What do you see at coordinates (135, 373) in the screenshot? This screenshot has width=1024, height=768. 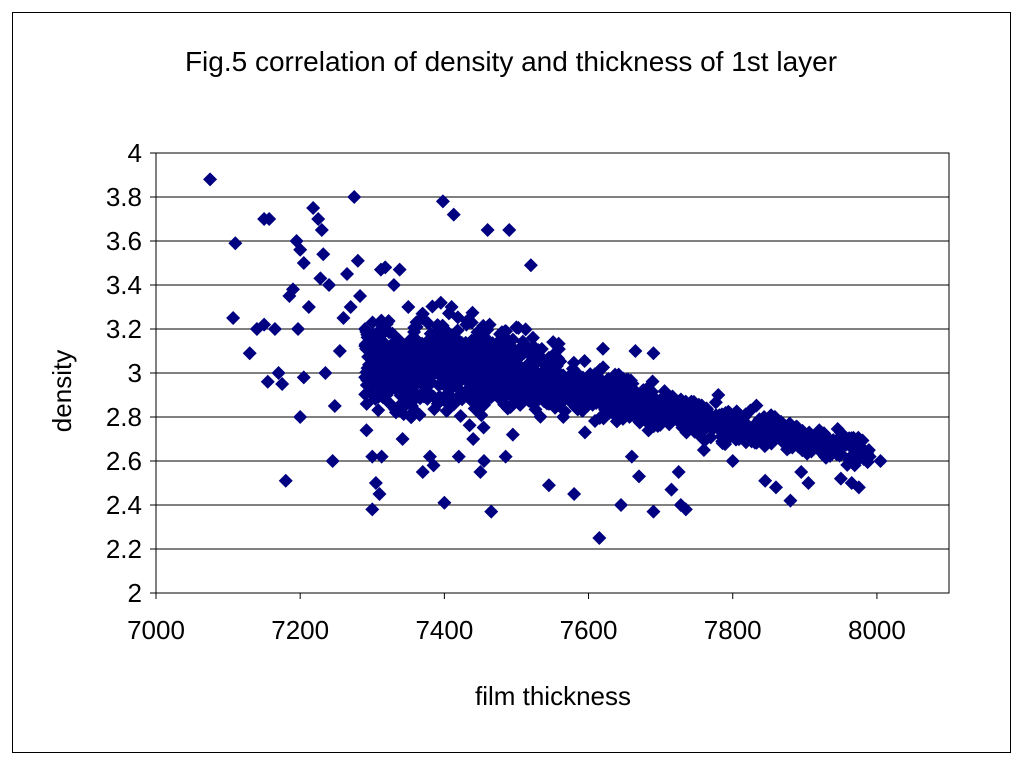 I see `y-tick-label: 3` at bounding box center [135, 373].